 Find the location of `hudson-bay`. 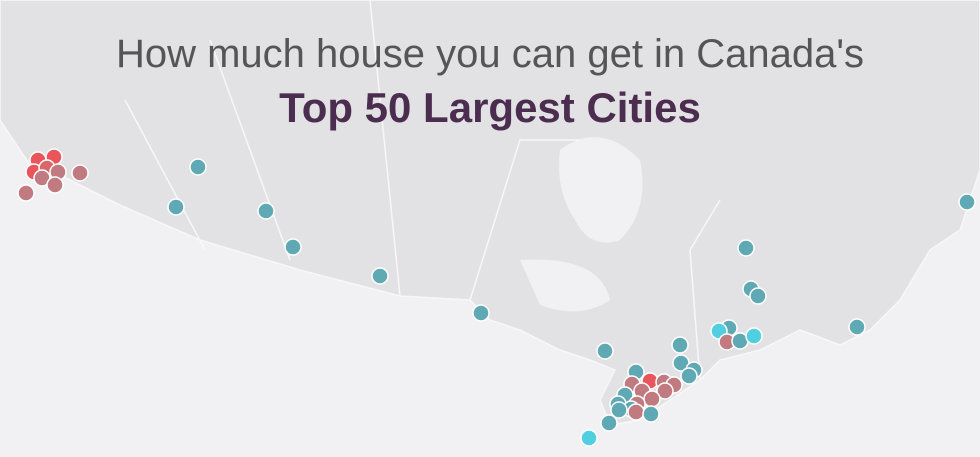

hudson-bay is located at coordinates (601, 190).